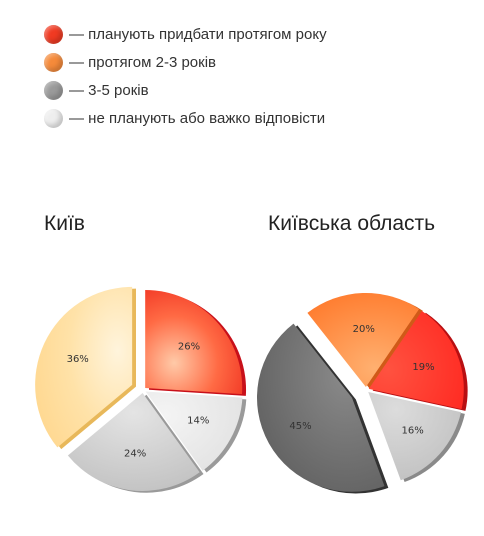 Image resolution: width=484 pixels, height=536 pixels. I want to click on pie-slice-16pct, so click(415, 436).